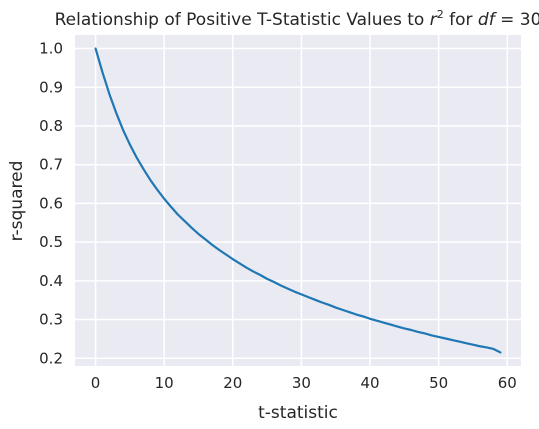 Image resolution: width=539 pixels, height=429 pixels. Describe the element at coordinates (369, 383) in the screenshot. I see `x-tick-label-4: 40` at that location.